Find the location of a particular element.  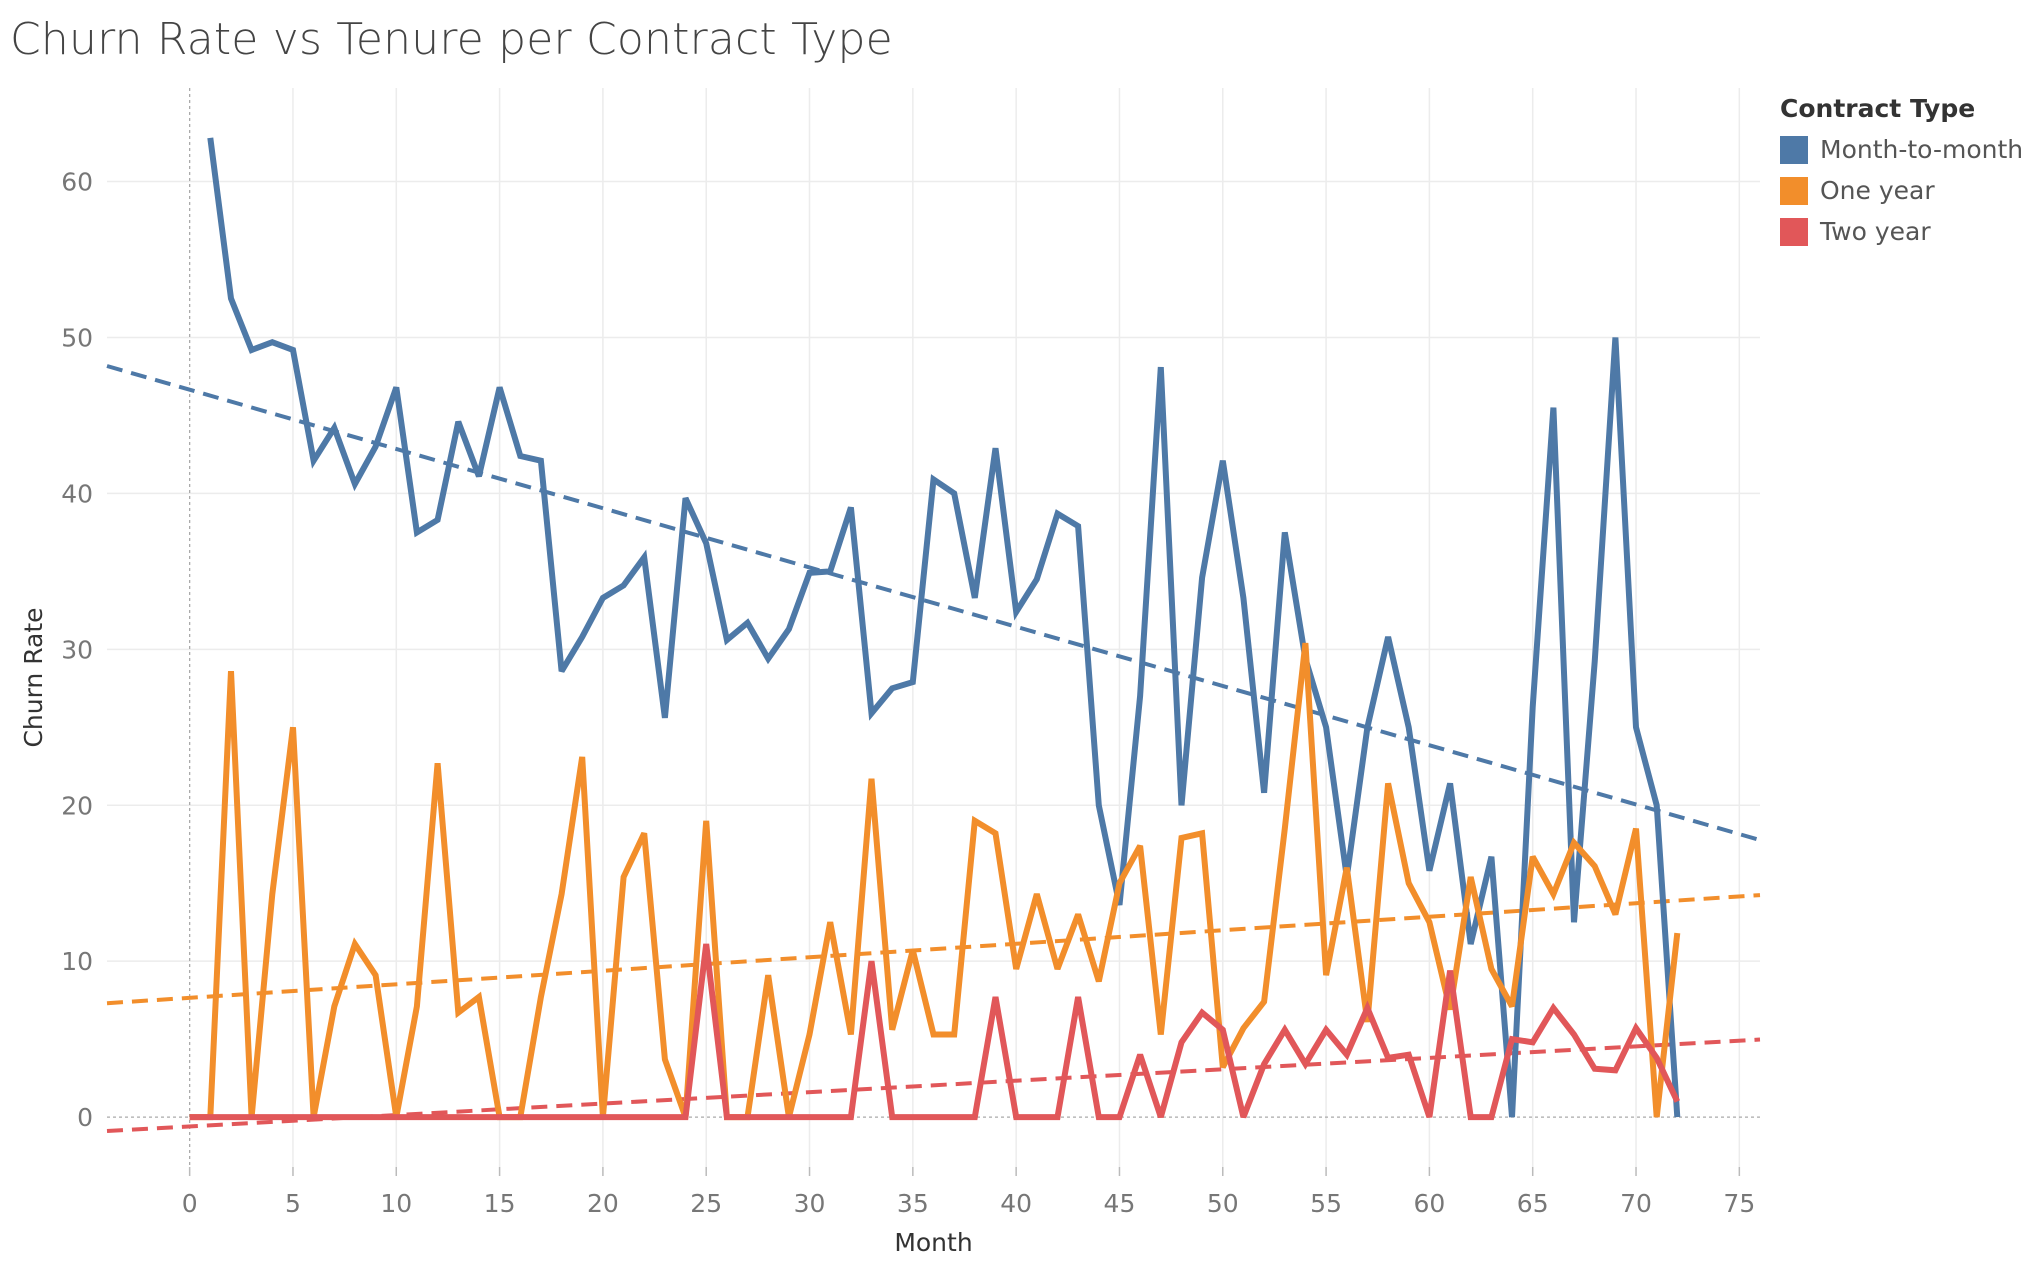

legend-item-two-year: Two year is located at coordinates (1901, 231).